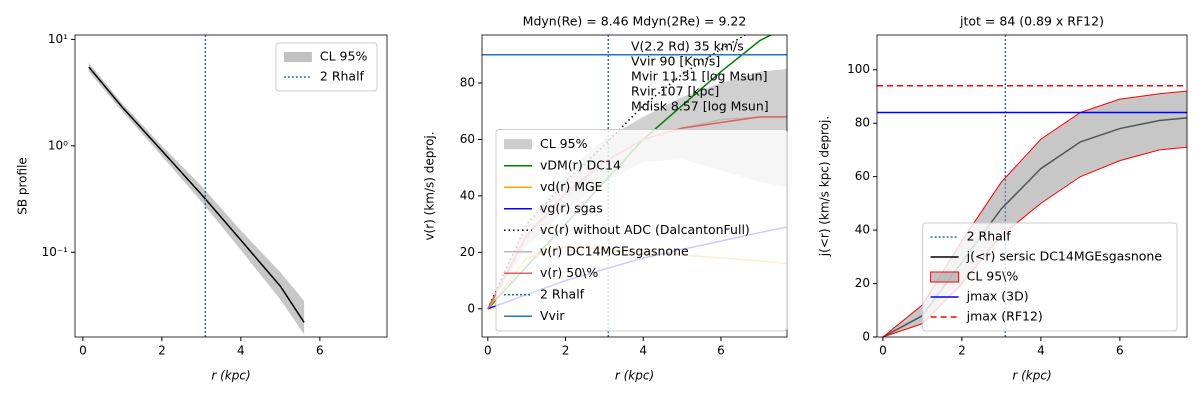 This screenshot has height=400, width=1200. I want to click on plot-area, so click(196, 186).